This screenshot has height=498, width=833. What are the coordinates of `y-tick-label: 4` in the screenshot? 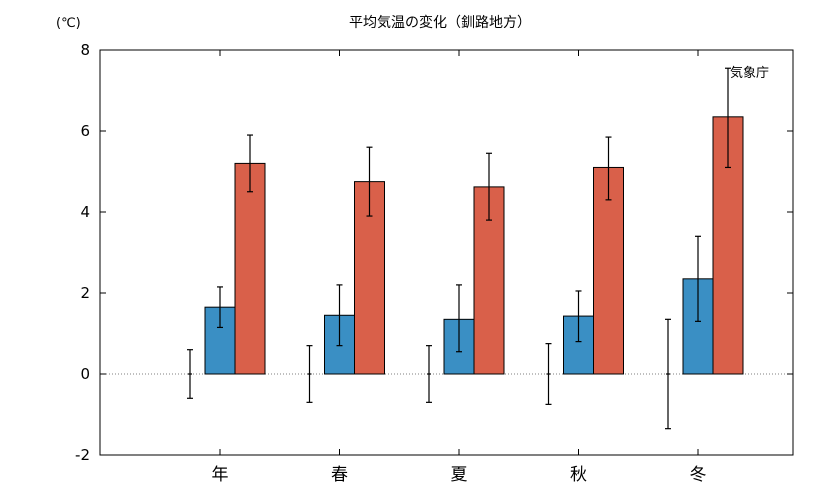 It's located at (85, 212).